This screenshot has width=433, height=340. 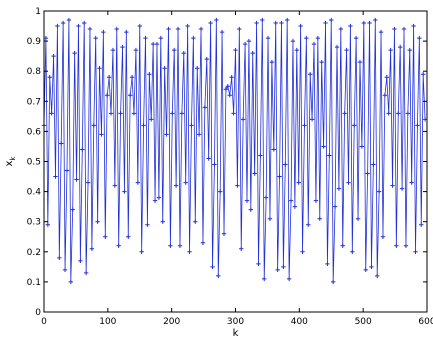 What do you see at coordinates (363, 322) in the screenshot?
I see `x-tick-label: 500` at bounding box center [363, 322].